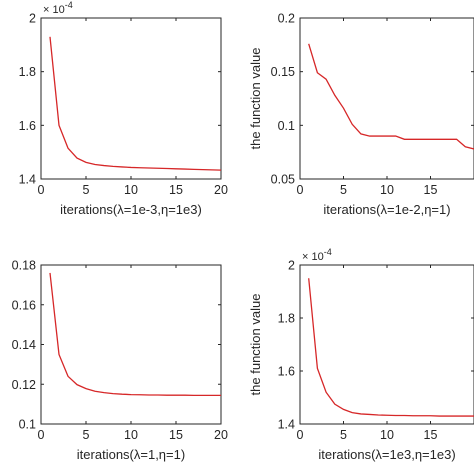 This screenshot has width=474, height=474. I want to click on y-tick-label: 0.12, so click(24, 385).